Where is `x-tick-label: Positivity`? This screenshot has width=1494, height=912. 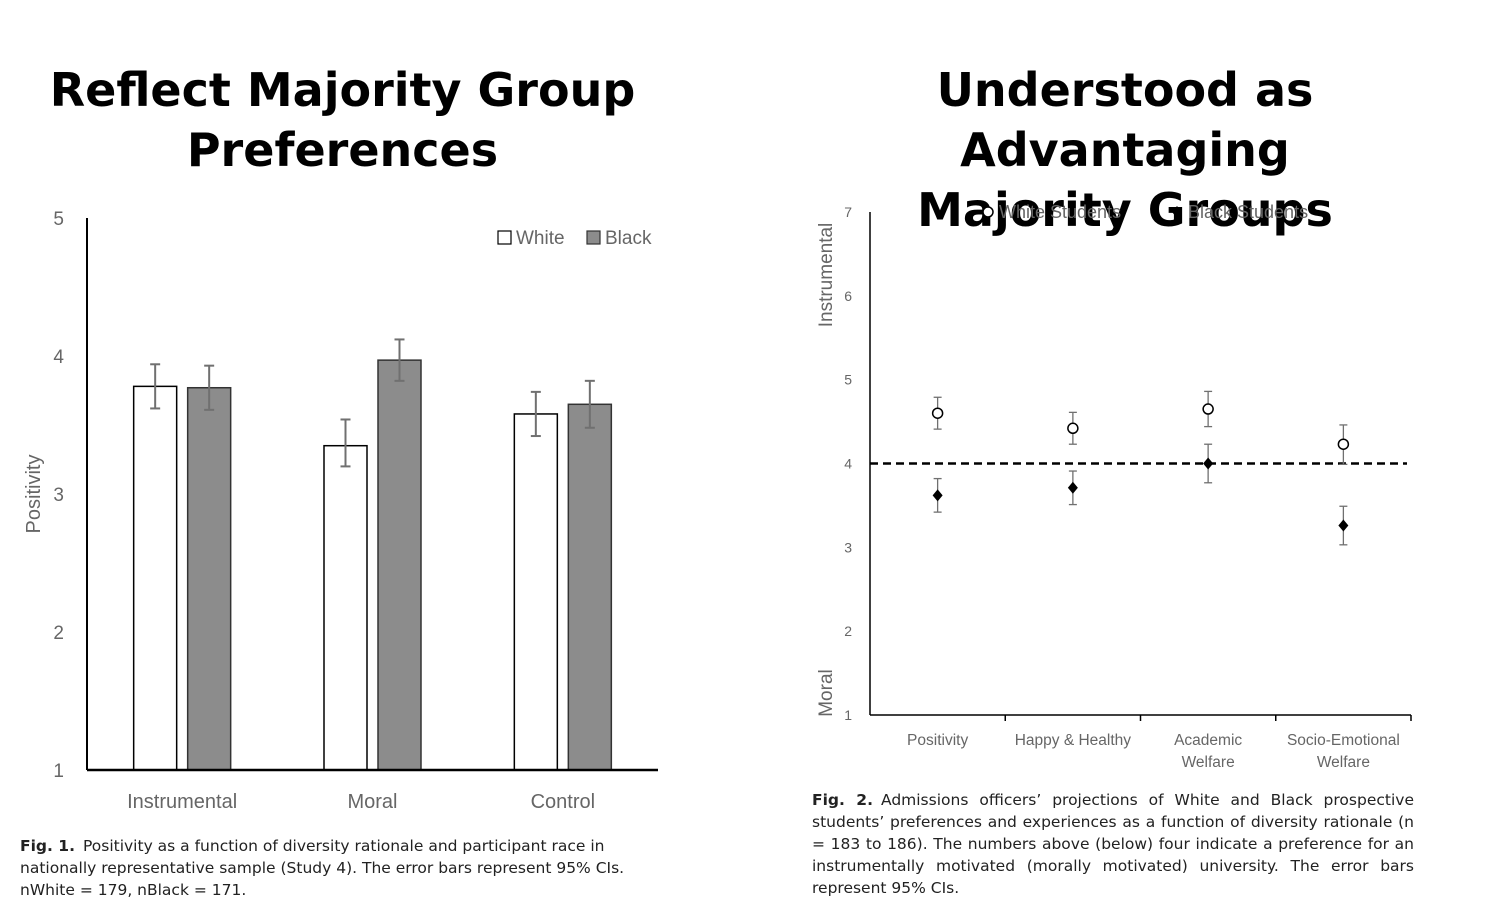
x-tick-label: Positivity is located at coordinates (937, 740).